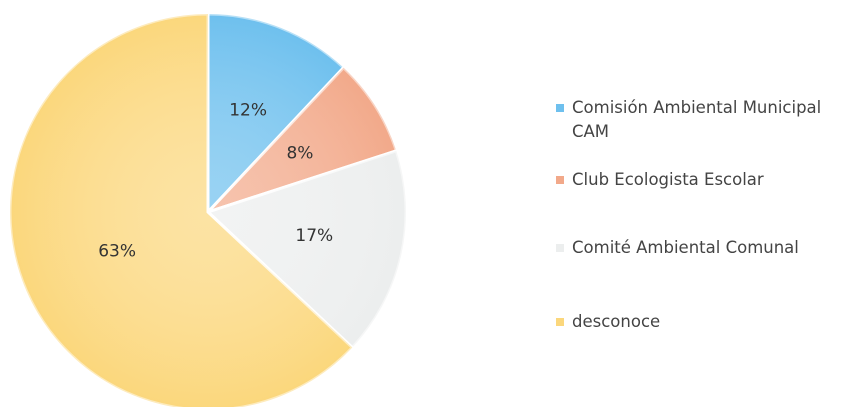 This screenshot has width=864, height=407. I want to click on legend-label: Club Ecologista Escolar, so click(668, 179).